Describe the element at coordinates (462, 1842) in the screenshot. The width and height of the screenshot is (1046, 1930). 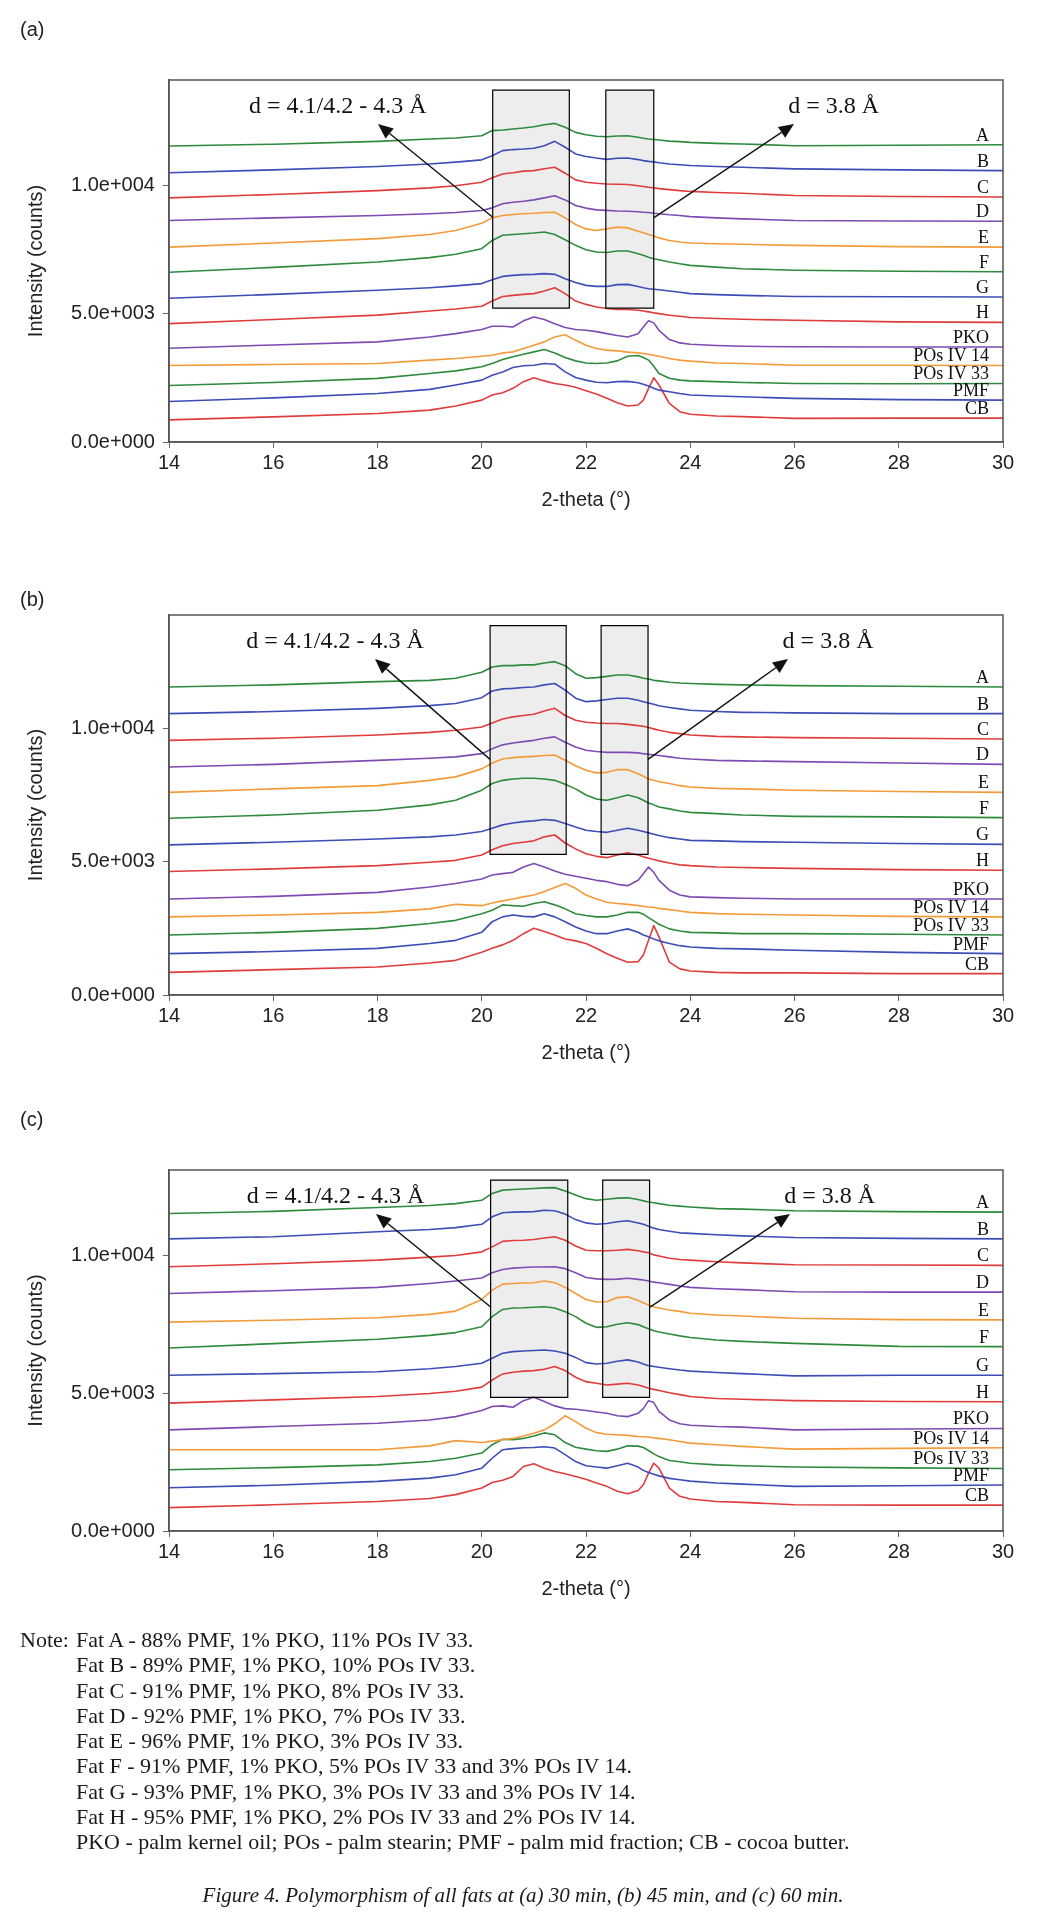
I see `text: PKO - palm kernel oil; POs - palm stearin; PMF - palm mid fraction; CB - cocoa butter.` at that location.